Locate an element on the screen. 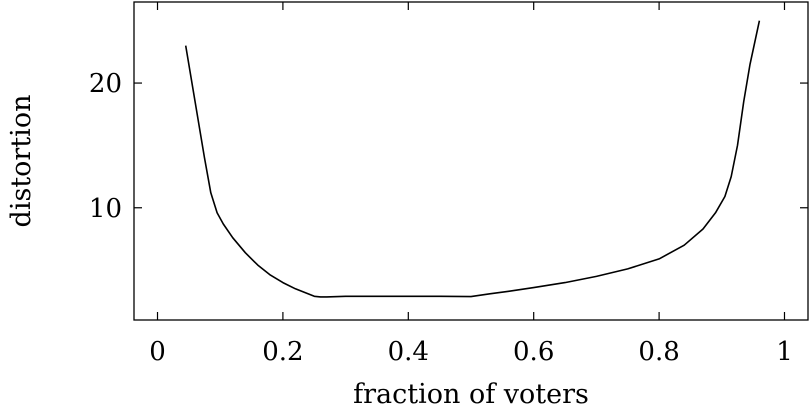  x-tick-label-4: 0.8 is located at coordinates (658, 352).